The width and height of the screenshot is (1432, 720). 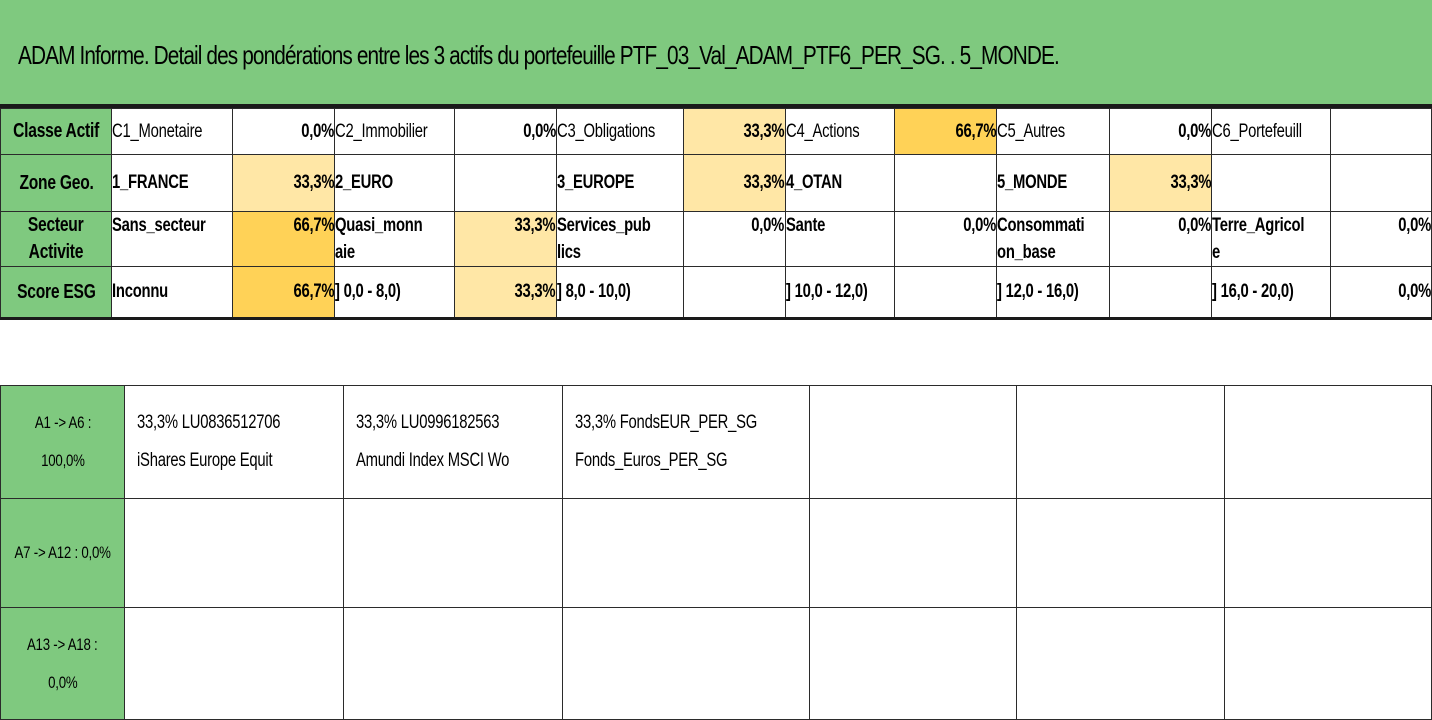 What do you see at coordinates (686, 442) in the screenshot?
I see `asset-cell: 33,3% FondsEUR_PER_SG Fonds_Euros_PER_SG` at bounding box center [686, 442].